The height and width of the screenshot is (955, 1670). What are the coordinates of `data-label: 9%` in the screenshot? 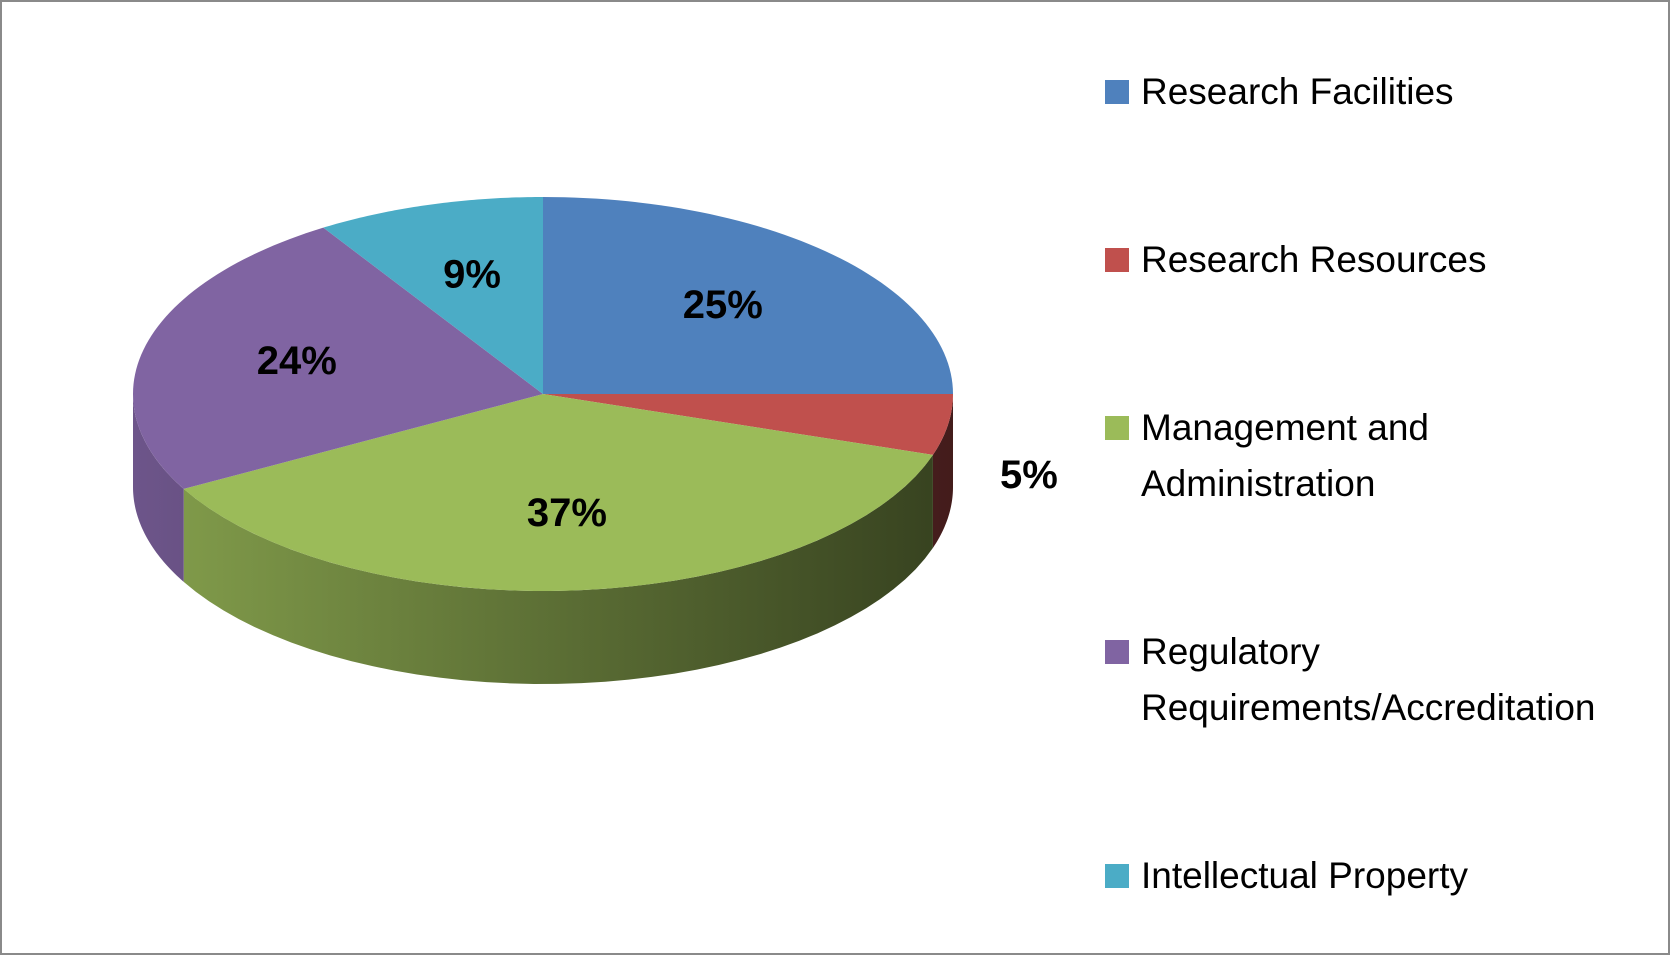 It's located at (472, 274).